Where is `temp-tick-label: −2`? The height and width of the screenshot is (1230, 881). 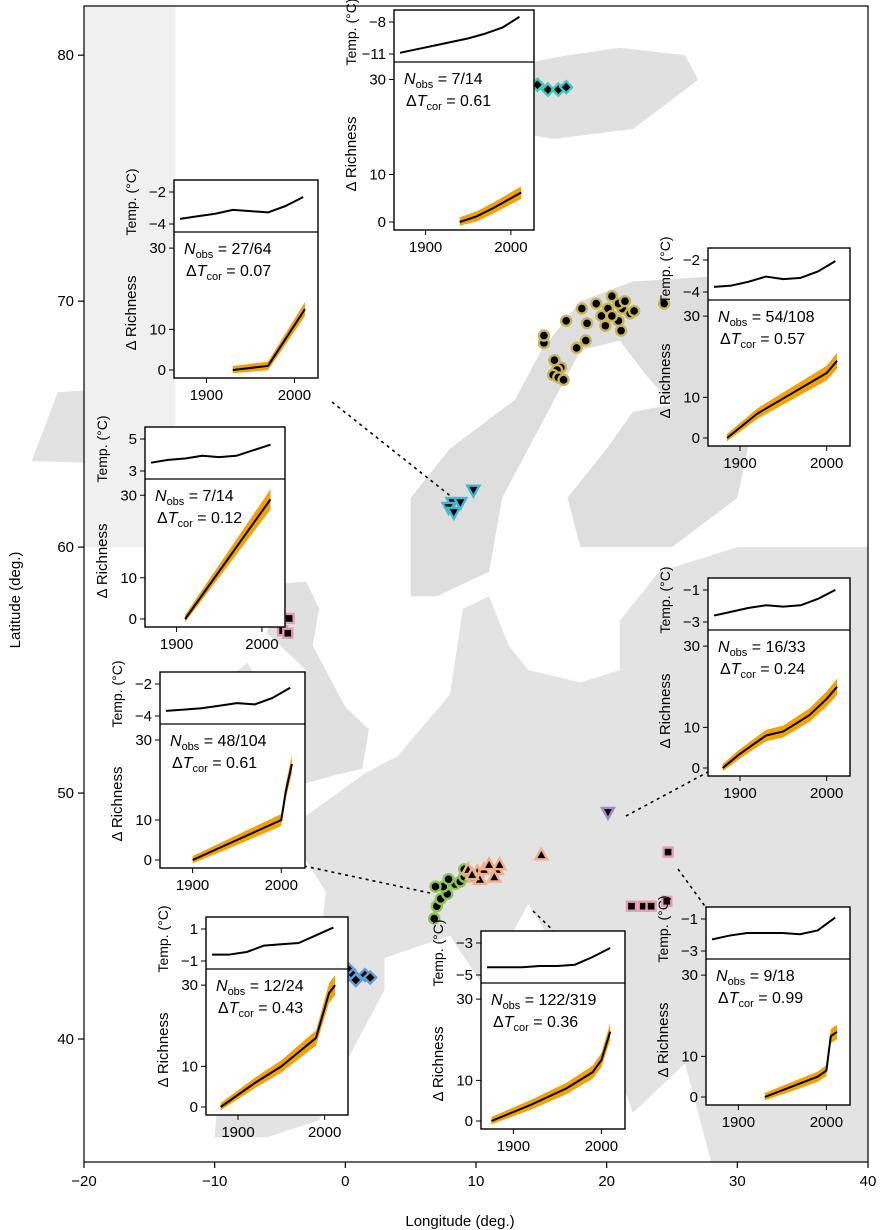 temp-tick-label: −2 is located at coordinates (691, 260).